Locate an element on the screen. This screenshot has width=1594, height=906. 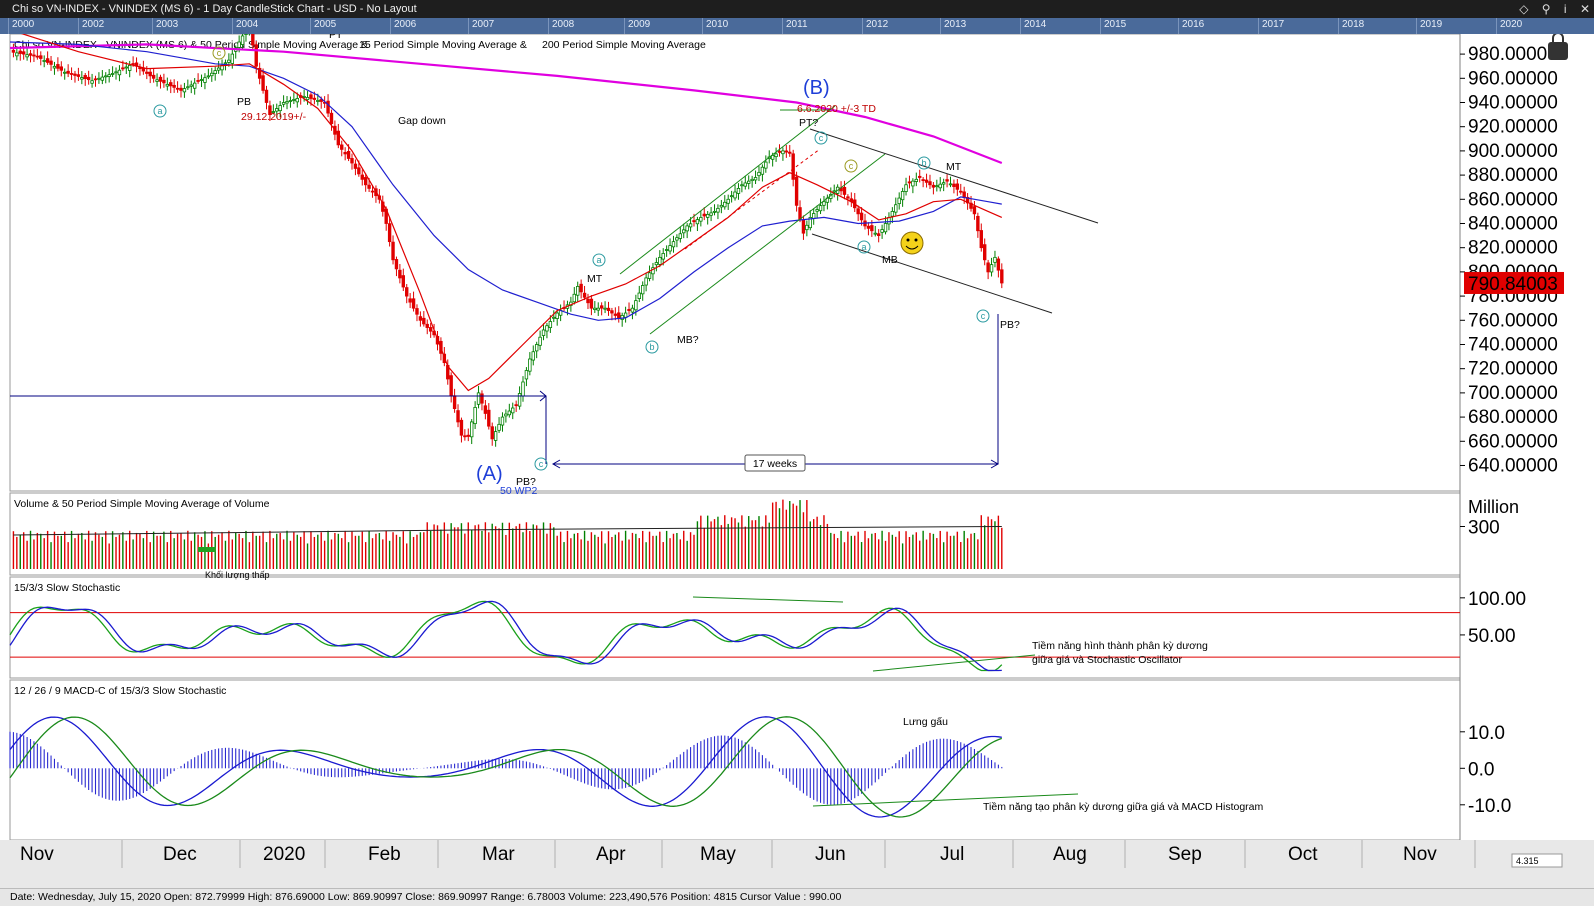
x-month-label: 2020 is located at coordinates (284, 854).